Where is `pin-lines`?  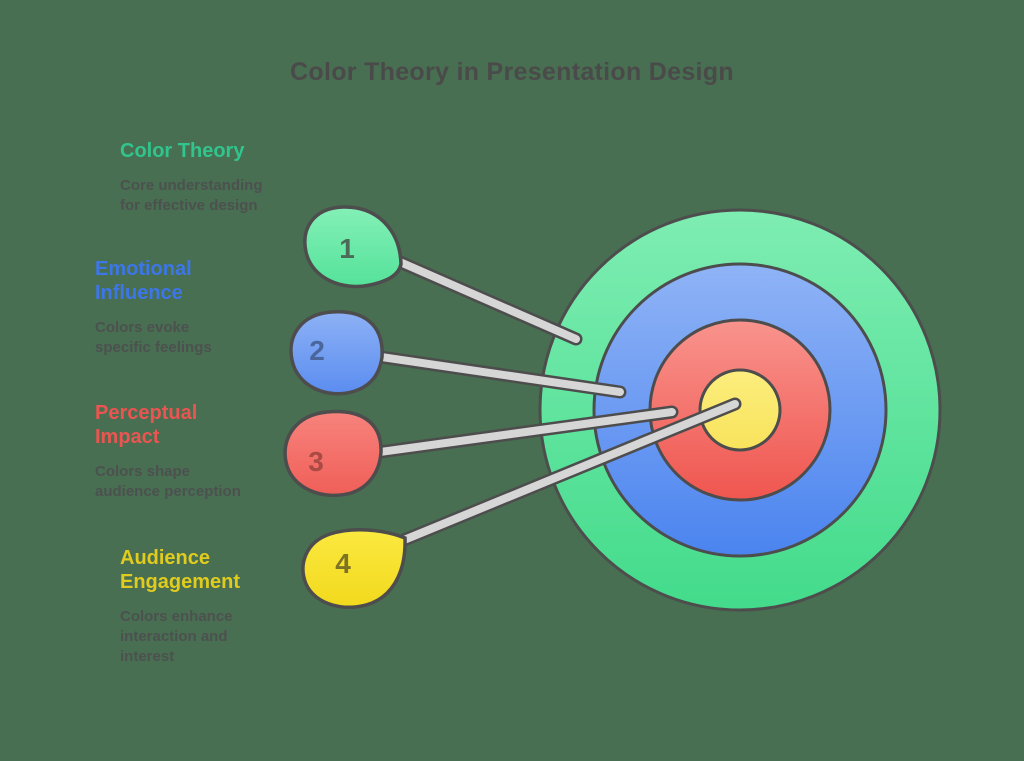 pin-lines is located at coordinates (557, 401).